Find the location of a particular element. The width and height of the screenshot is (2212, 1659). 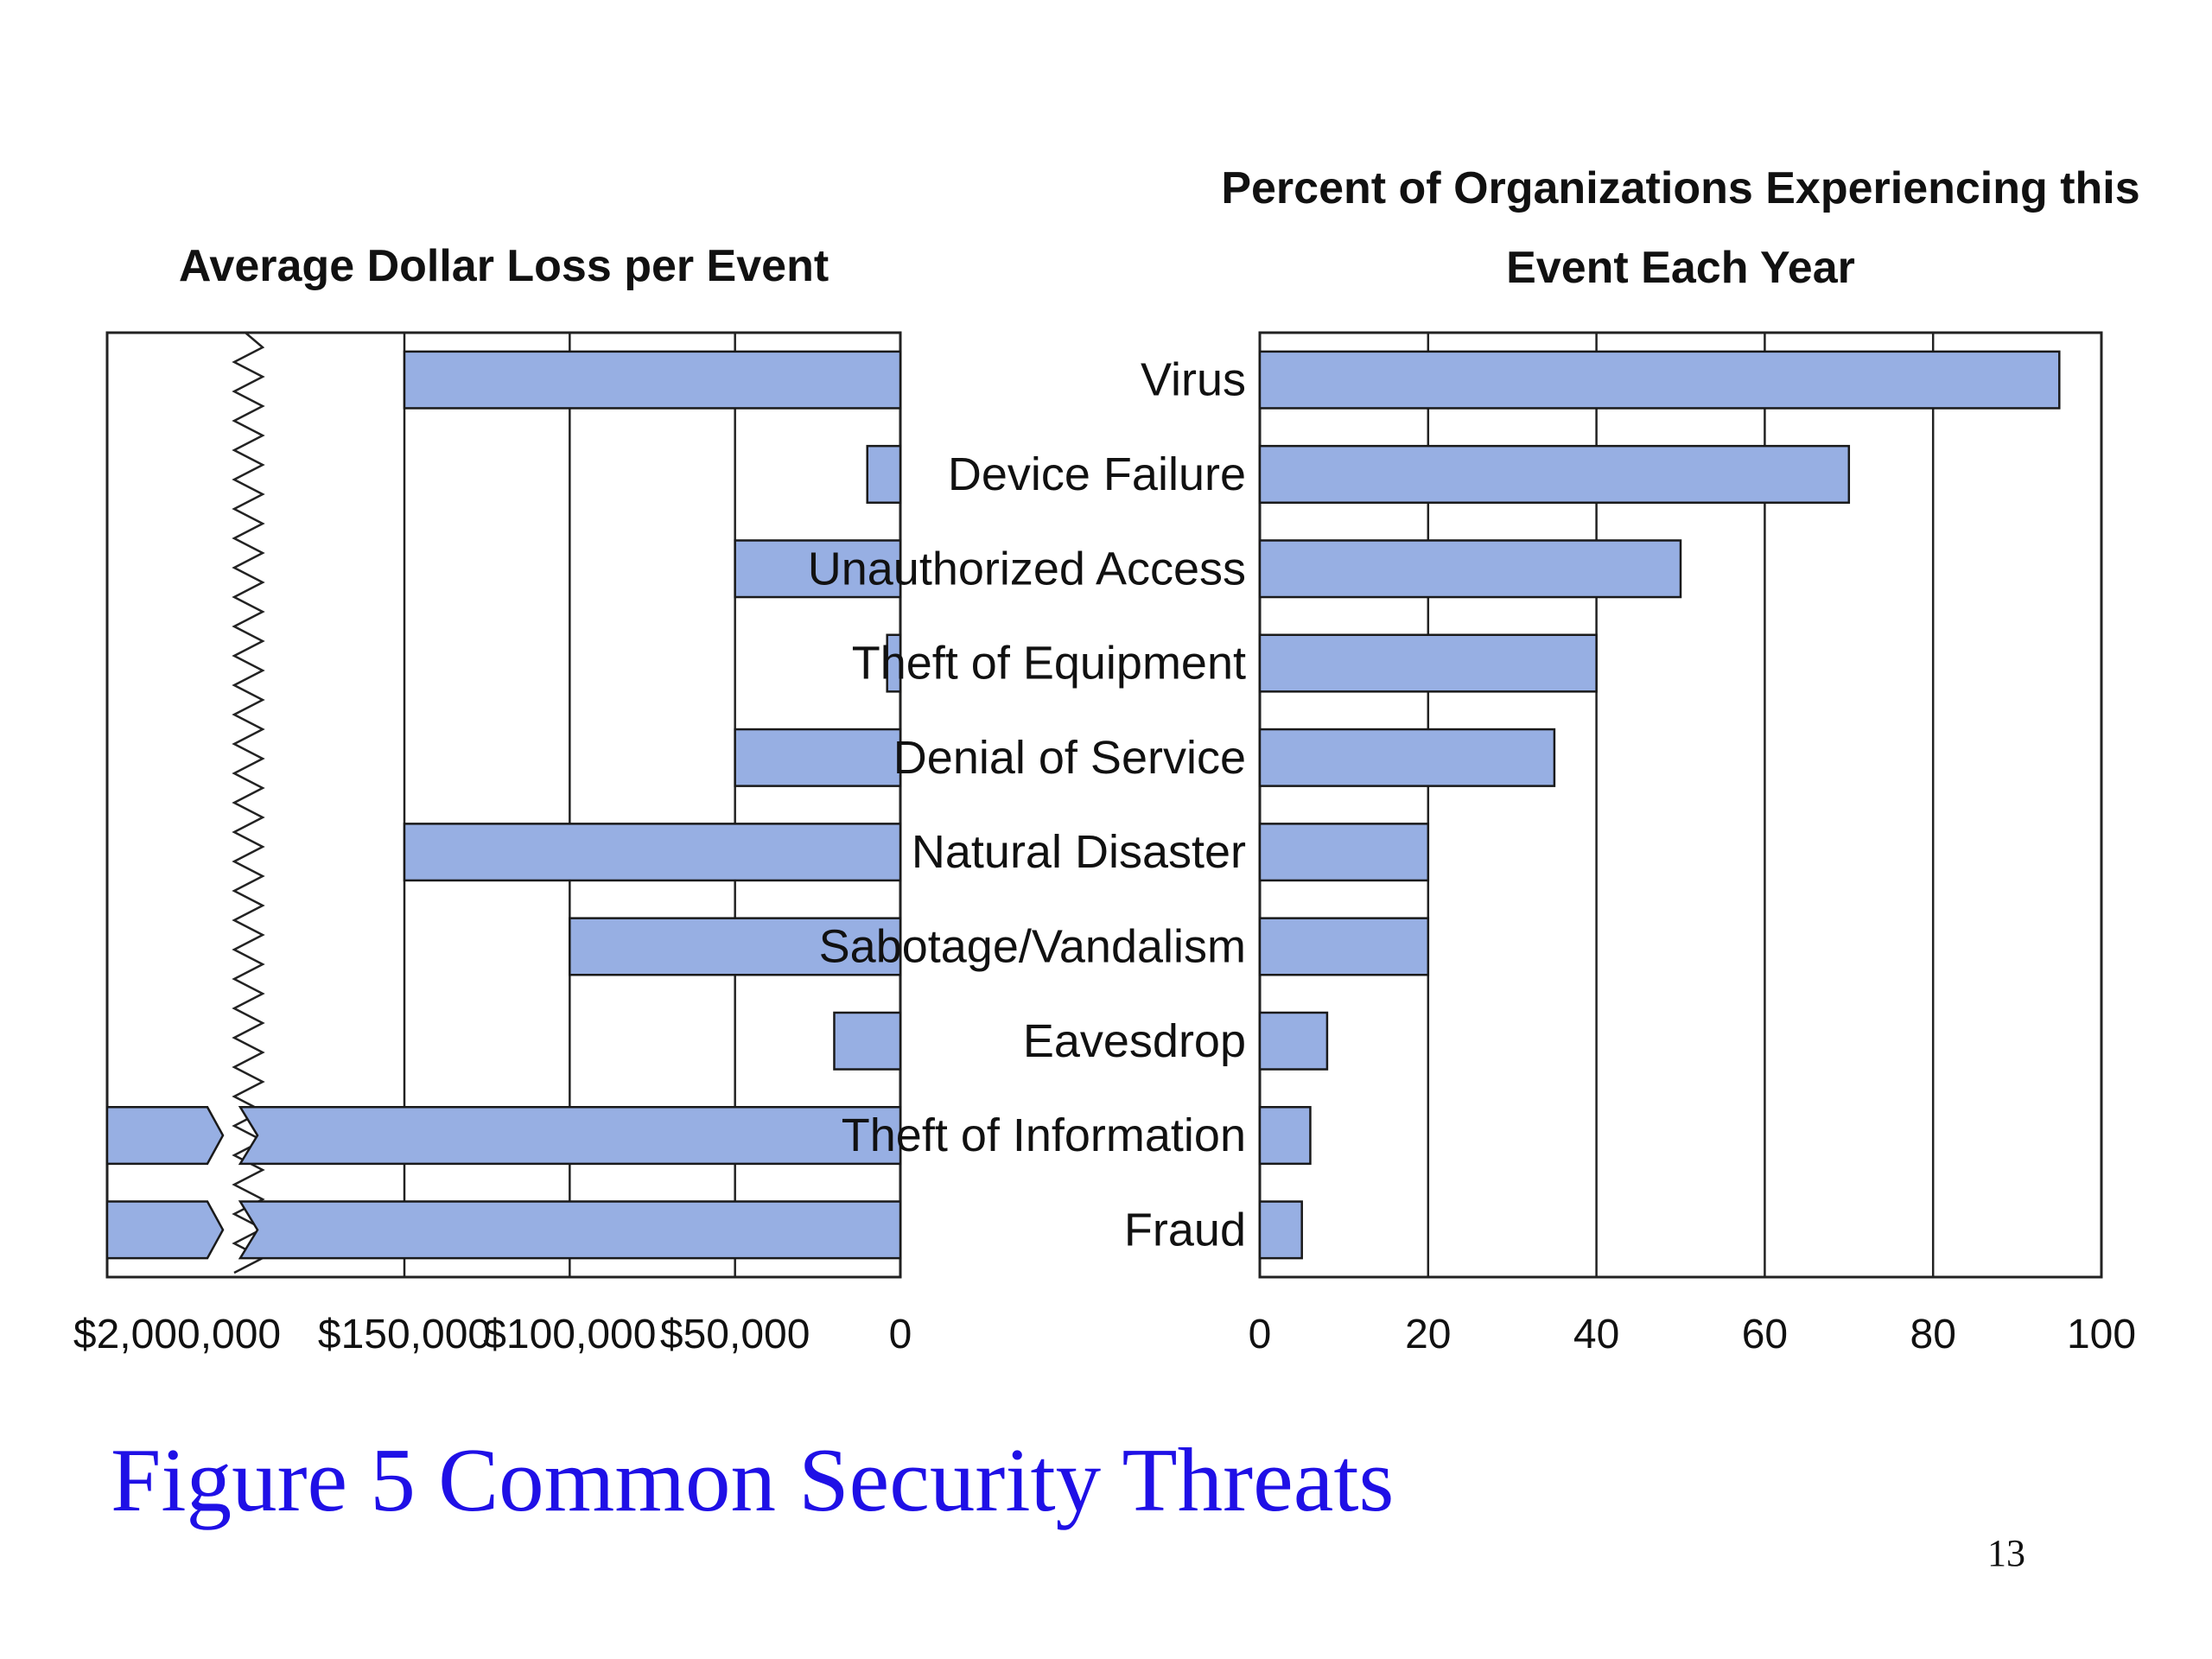

category-label: Virus is located at coordinates (1193, 380).